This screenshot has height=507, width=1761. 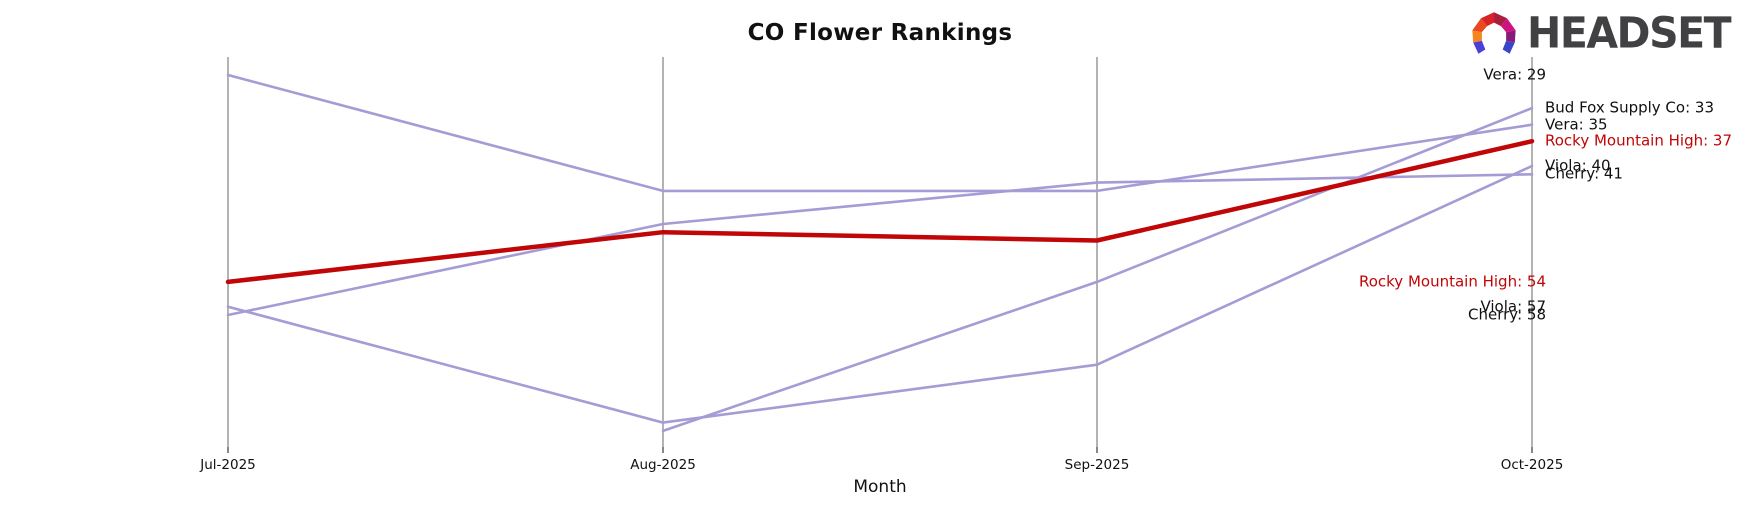 What do you see at coordinates (1513, 306) in the screenshot?
I see `series-label-left-viola: Viola: 57` at bounding box center [1513, 306].